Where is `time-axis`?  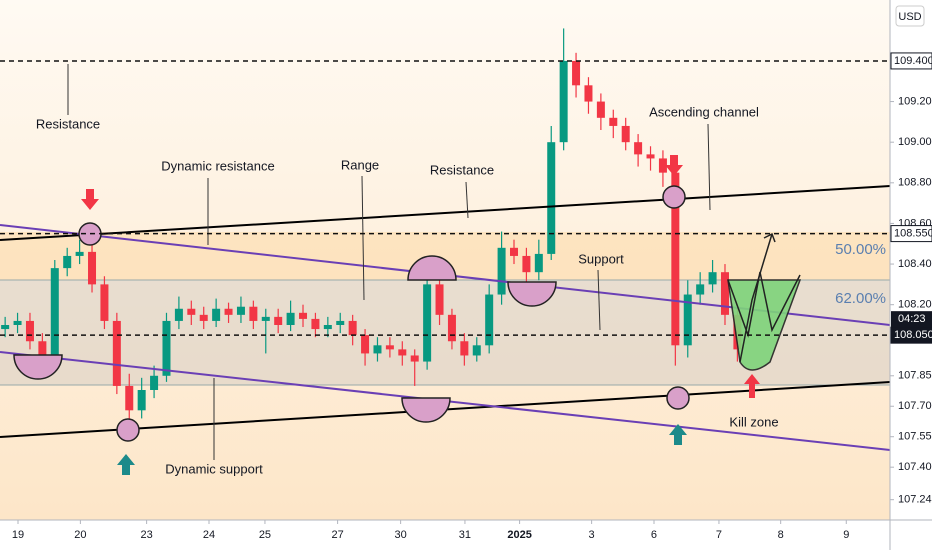 time-axis is located at coordinates (445, 535).